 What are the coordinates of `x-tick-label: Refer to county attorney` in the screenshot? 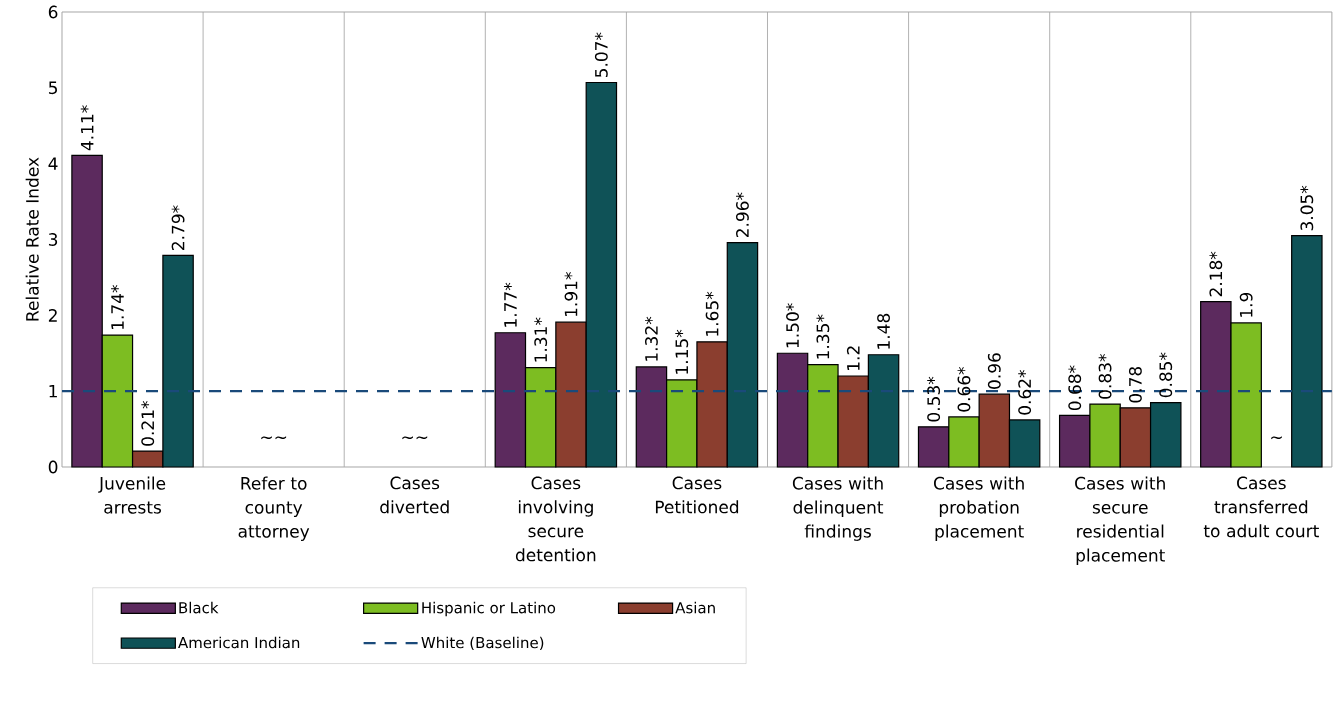 It's located at (274, 508).